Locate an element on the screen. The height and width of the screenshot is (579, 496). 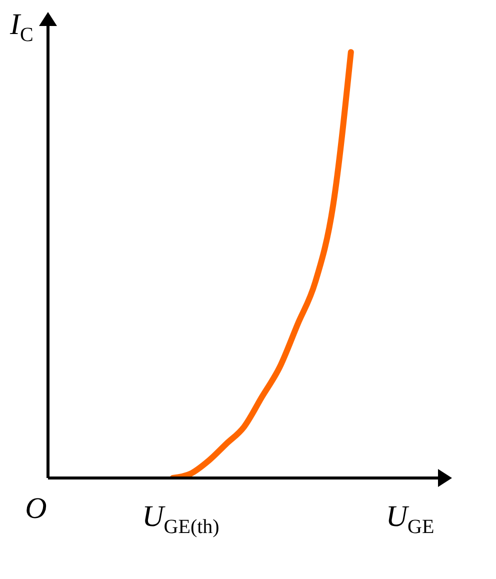
x-axis-title: U$_{GE}$ is located at coordinates (410, 519).